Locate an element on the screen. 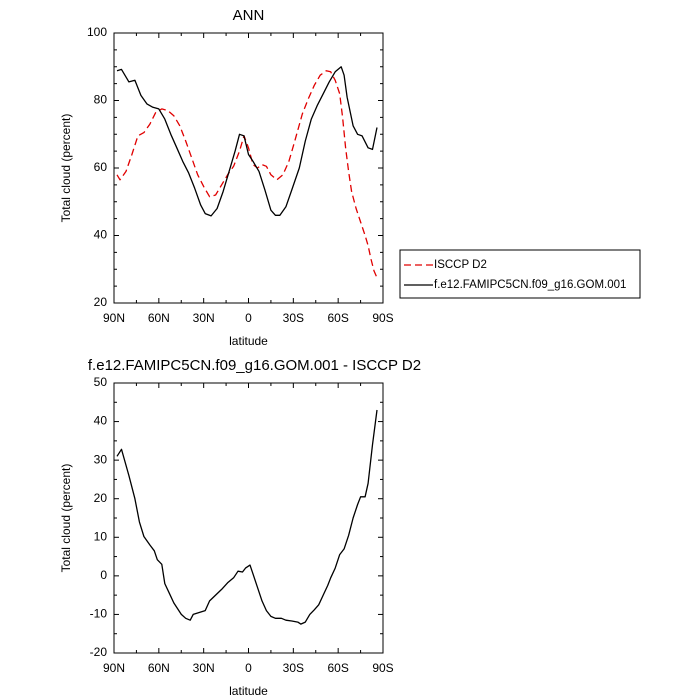  top-x-tick-label: 60N is located at coordinates (159, 318).